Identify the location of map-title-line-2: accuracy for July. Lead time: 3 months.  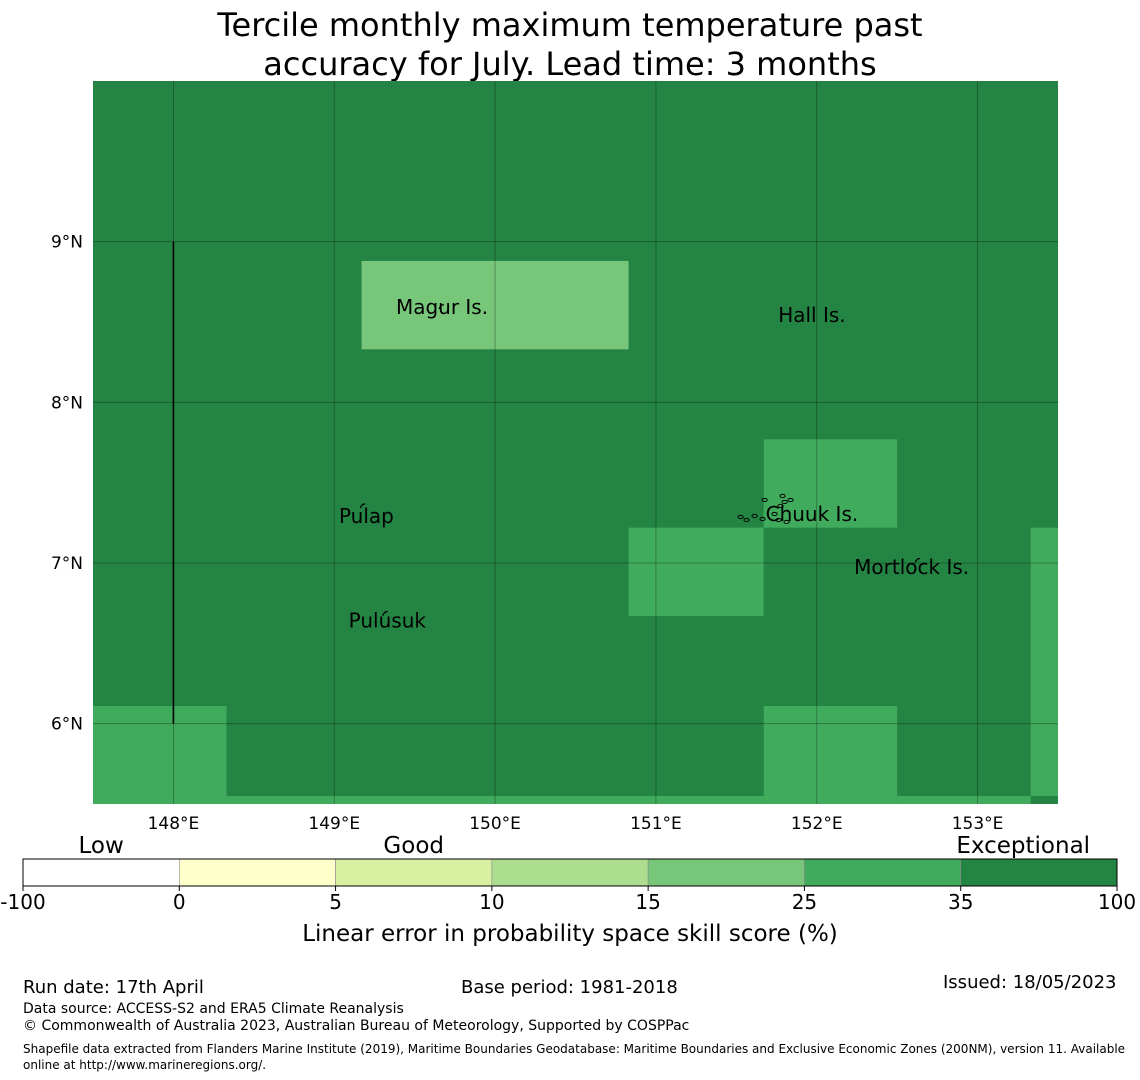
(570, 64).